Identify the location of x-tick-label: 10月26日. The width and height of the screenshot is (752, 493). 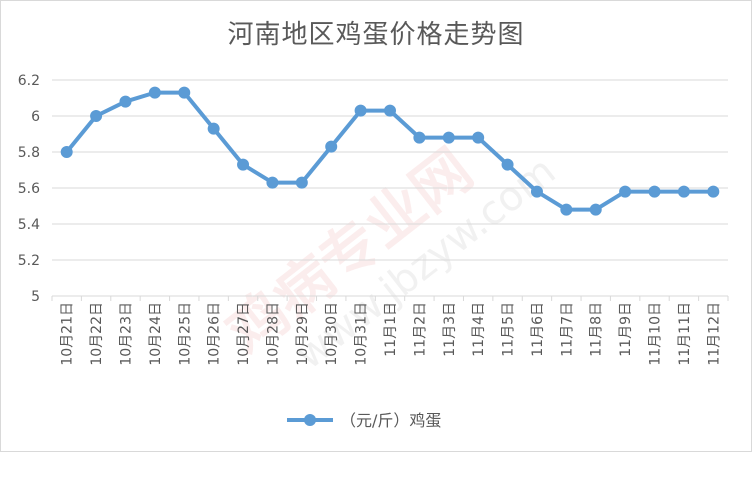
(215, 334).